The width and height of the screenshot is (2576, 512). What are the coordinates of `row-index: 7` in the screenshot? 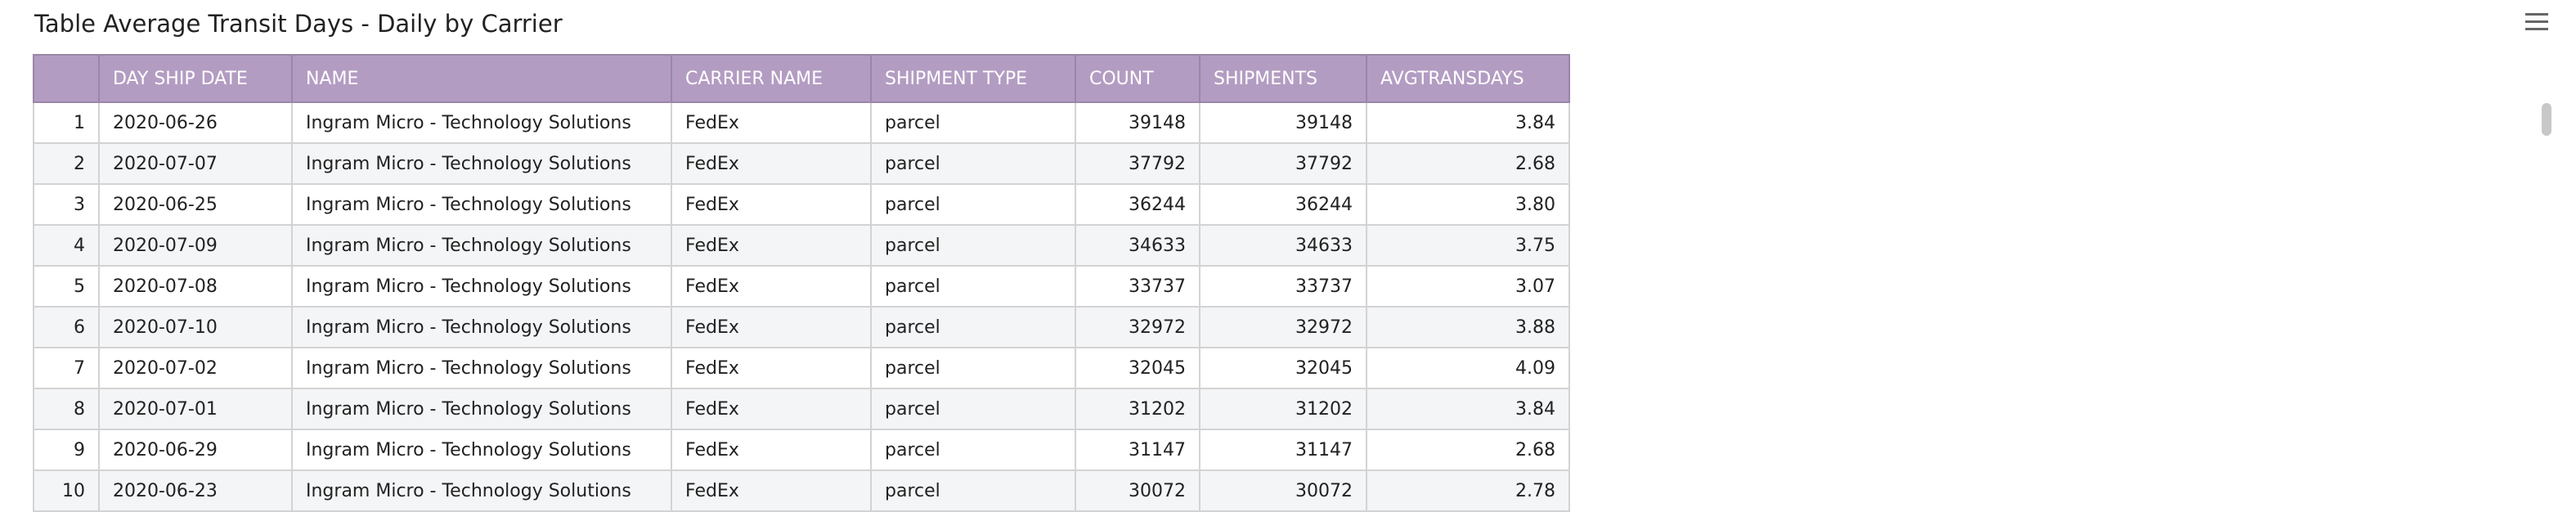 It's located at (66, 368).